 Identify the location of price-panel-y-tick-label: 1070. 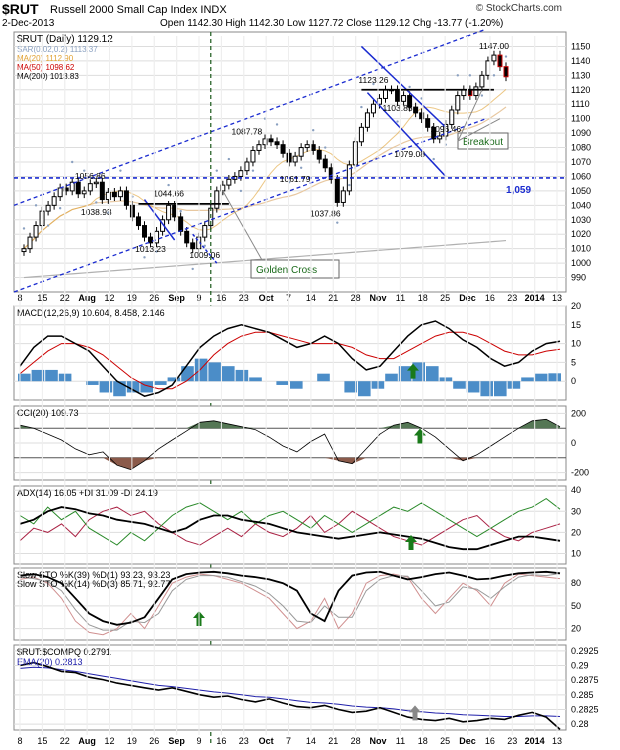
(581, 162).